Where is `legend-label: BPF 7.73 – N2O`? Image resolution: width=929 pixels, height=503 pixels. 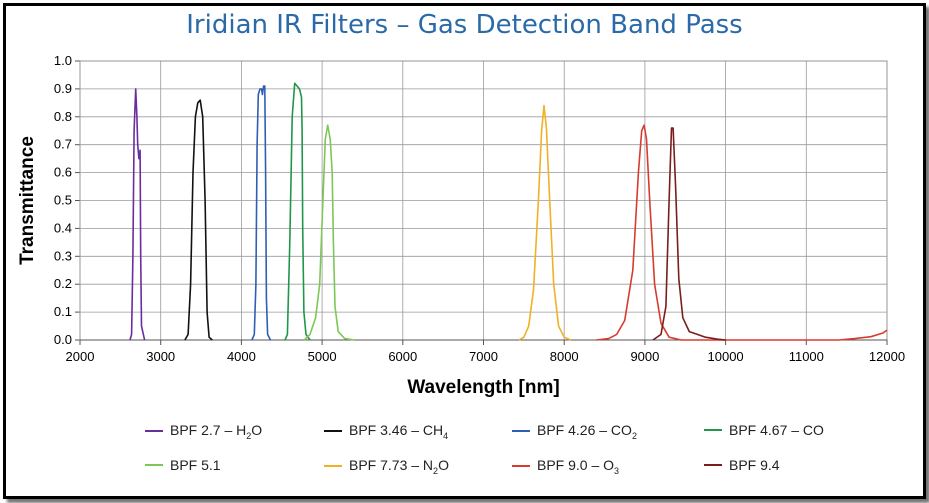
legend-label: BPF 7.73 – N2O is located at coordinates (399, 466).